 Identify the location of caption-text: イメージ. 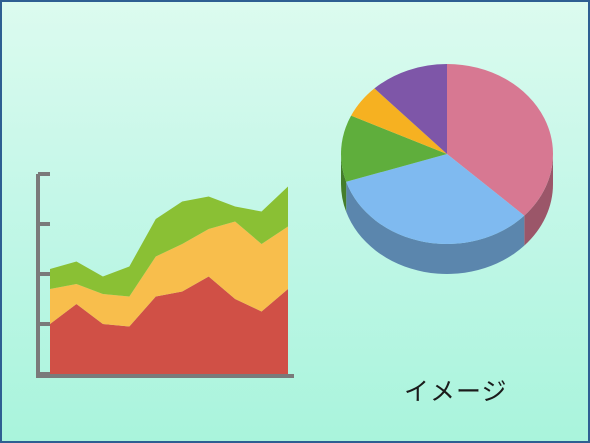
(456, 391).